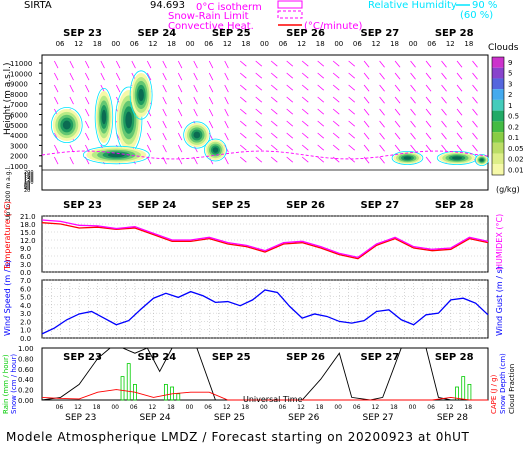 This screenshot has width=528, height=450. I want to click on colorbar-tick-label: 0.5, so click(513, 117).